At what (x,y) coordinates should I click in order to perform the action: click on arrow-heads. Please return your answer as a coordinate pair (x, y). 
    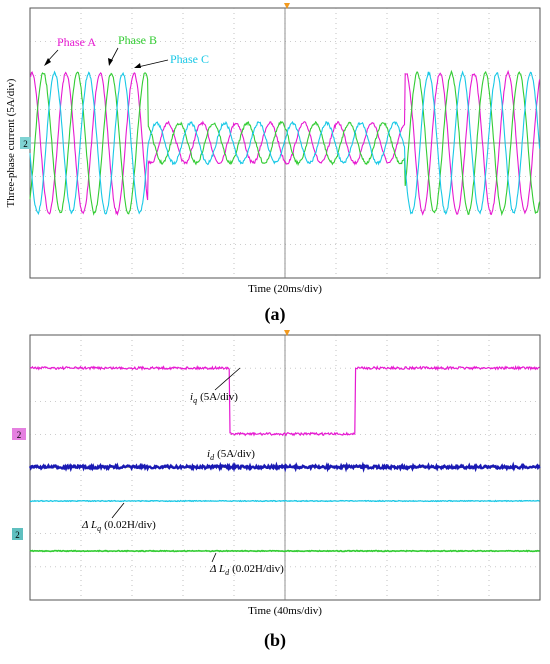
    Looking at the image, I should click on (92, 63).